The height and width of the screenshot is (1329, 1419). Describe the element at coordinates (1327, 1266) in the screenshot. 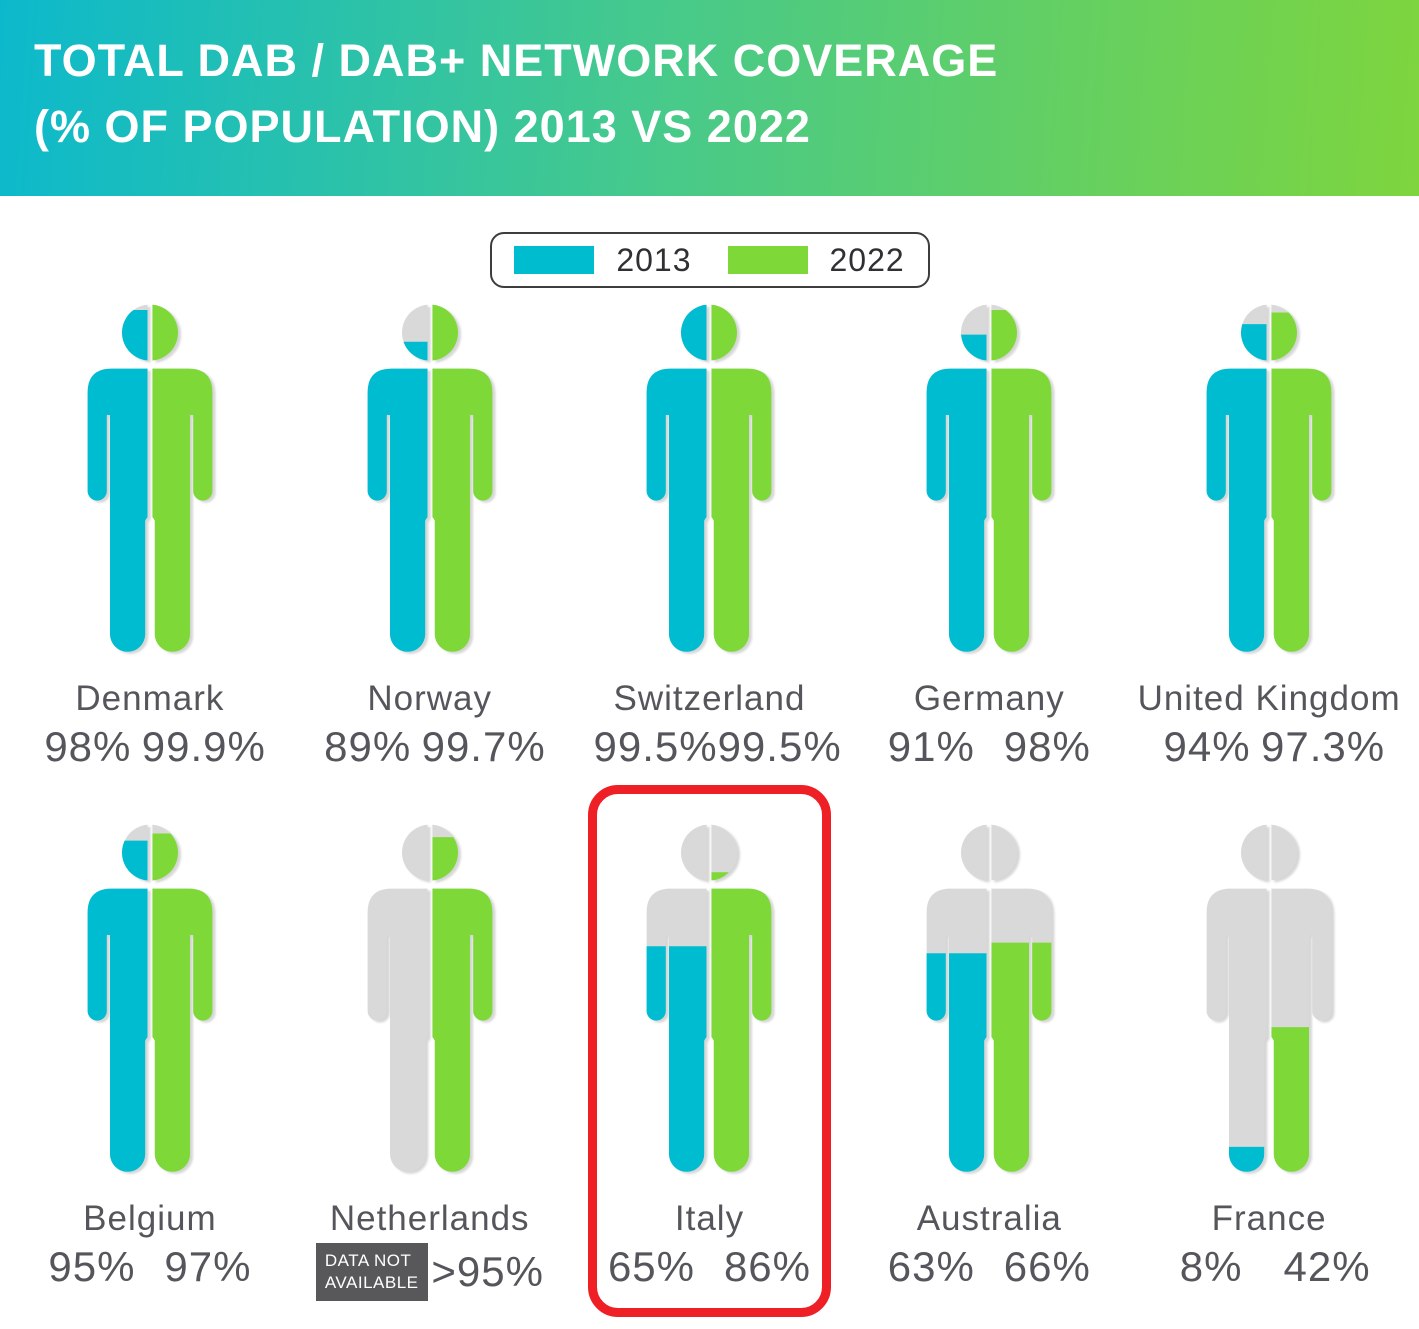

I see `value-2022: 42%` at that location.